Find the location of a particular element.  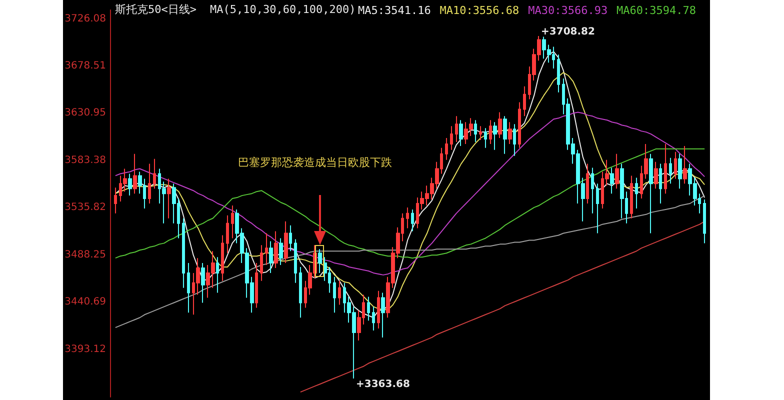

y-tick-label: 3583.38 is located at coordinates (85, 160).